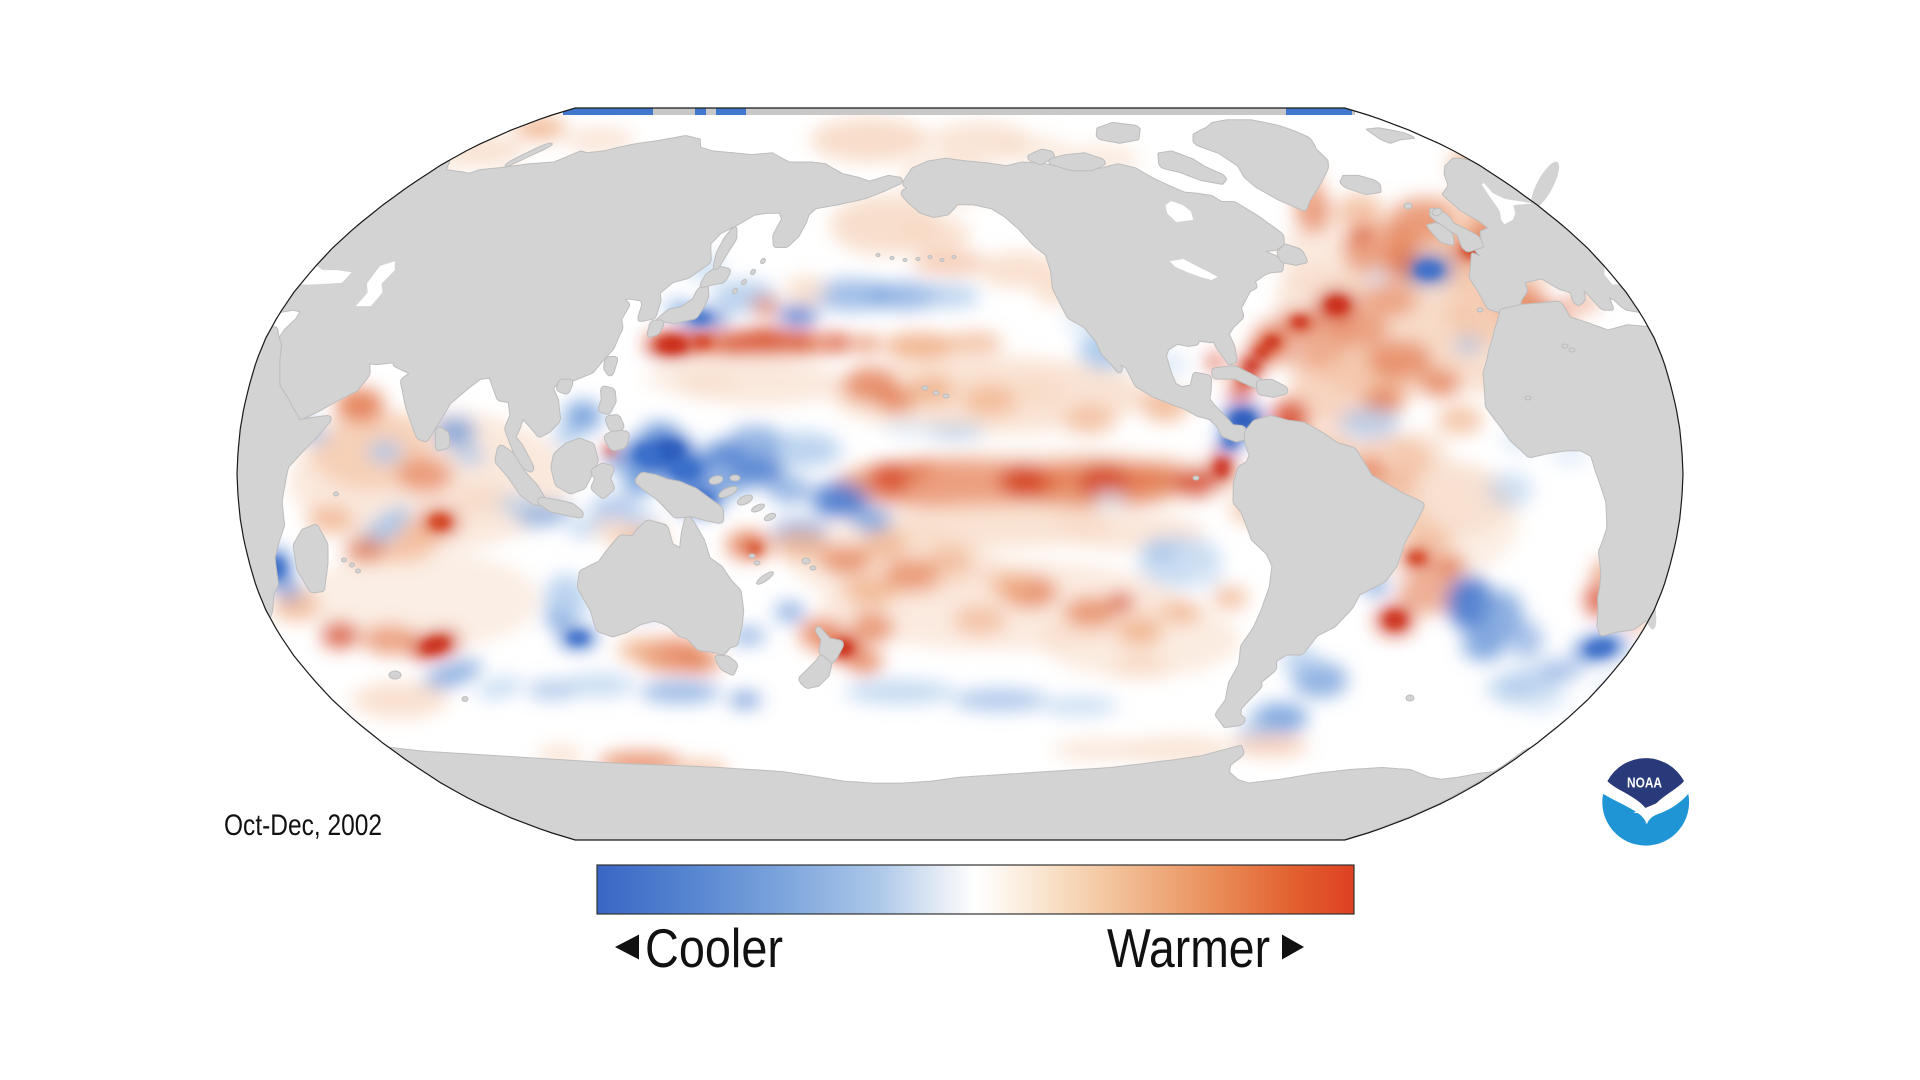 This screenshot has height=1080, width=1920. What do you see at coordinates (1188, 948) in the screenshot?
I see `svg-text: Warmer` at bounding box center [1188, 948].